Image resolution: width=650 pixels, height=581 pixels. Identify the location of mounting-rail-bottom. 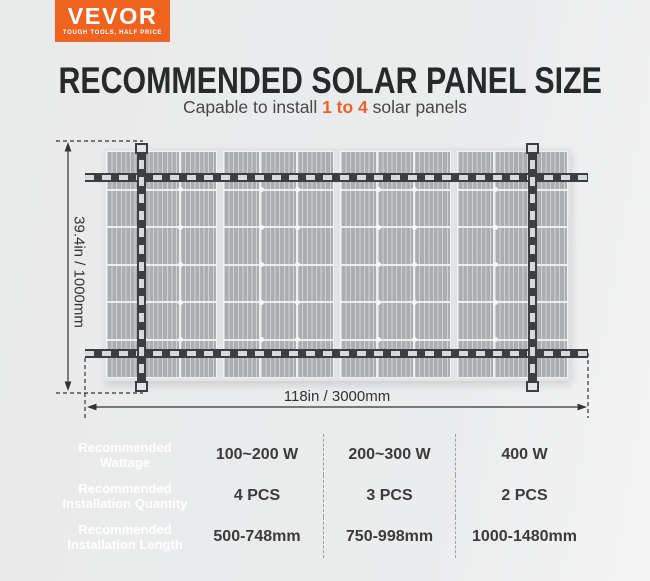
(336, 353).